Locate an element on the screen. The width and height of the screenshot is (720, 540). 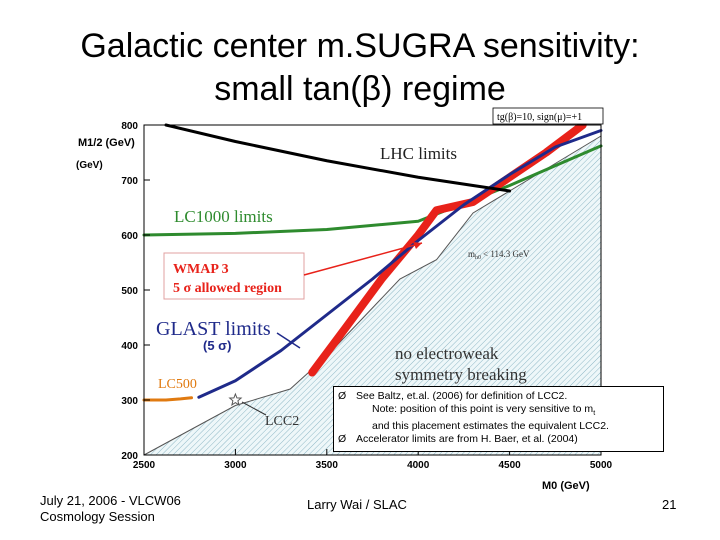
lcc2-point is located at coordinates (235, 399).